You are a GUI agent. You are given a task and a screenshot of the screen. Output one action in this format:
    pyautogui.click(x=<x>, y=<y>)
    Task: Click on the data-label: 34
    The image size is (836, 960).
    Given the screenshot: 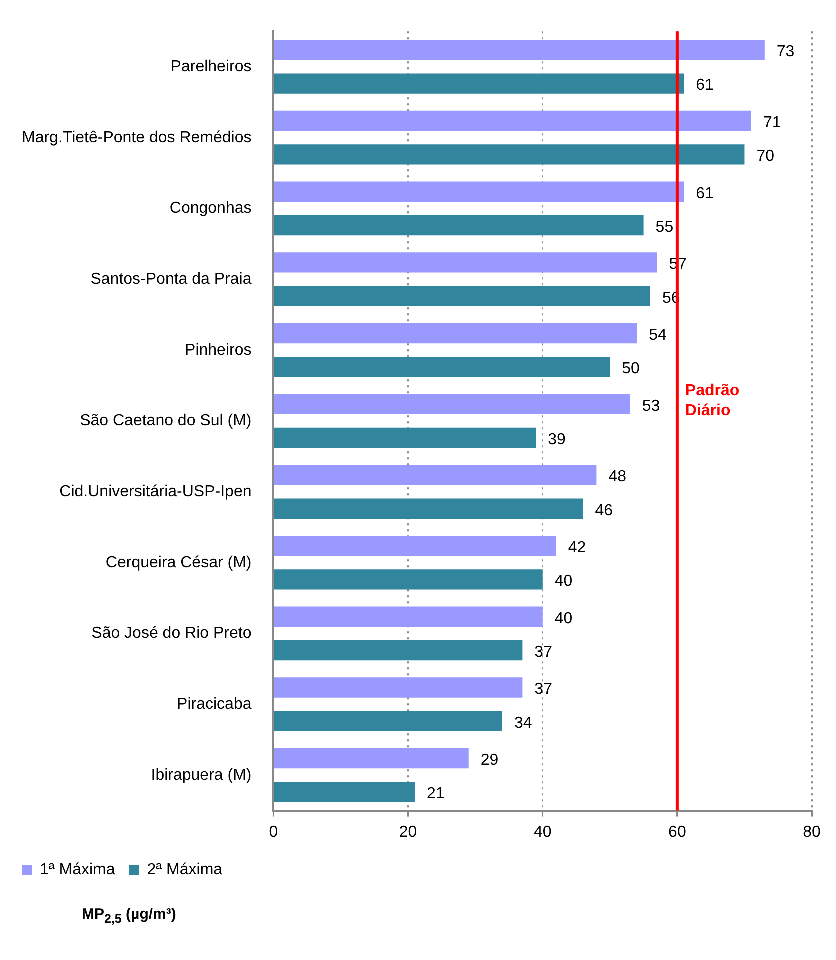 What is the action you would take?
    pyautogui.click(x=523, y=723)
    